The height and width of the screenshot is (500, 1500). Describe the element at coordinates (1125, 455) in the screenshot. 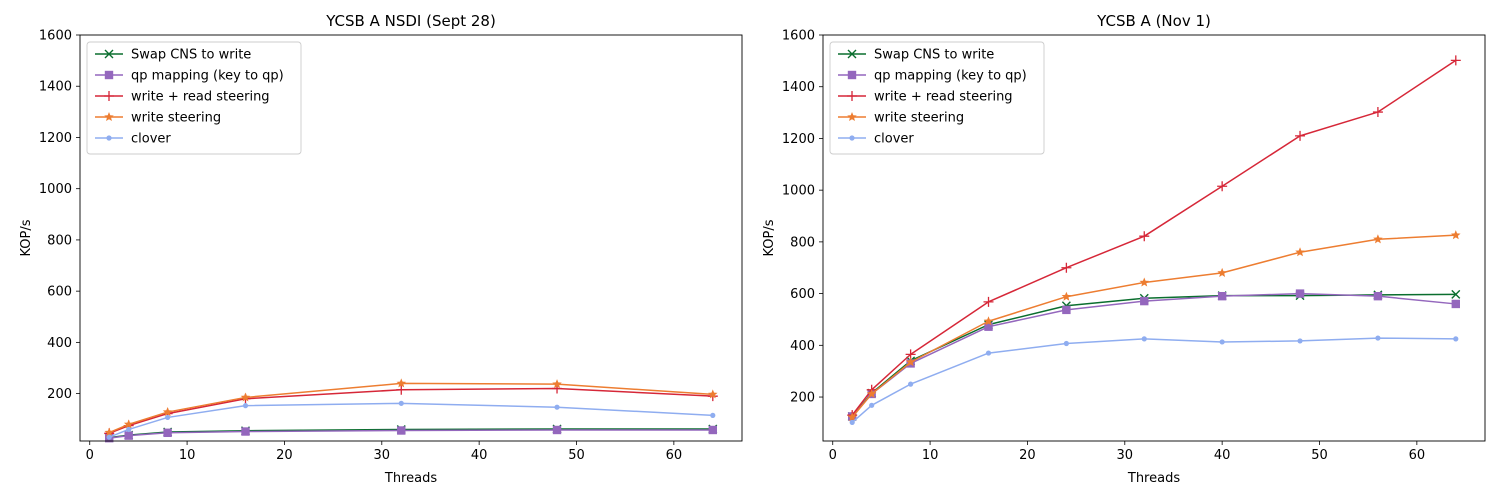

I see `x-tick-label: 30` at that location.